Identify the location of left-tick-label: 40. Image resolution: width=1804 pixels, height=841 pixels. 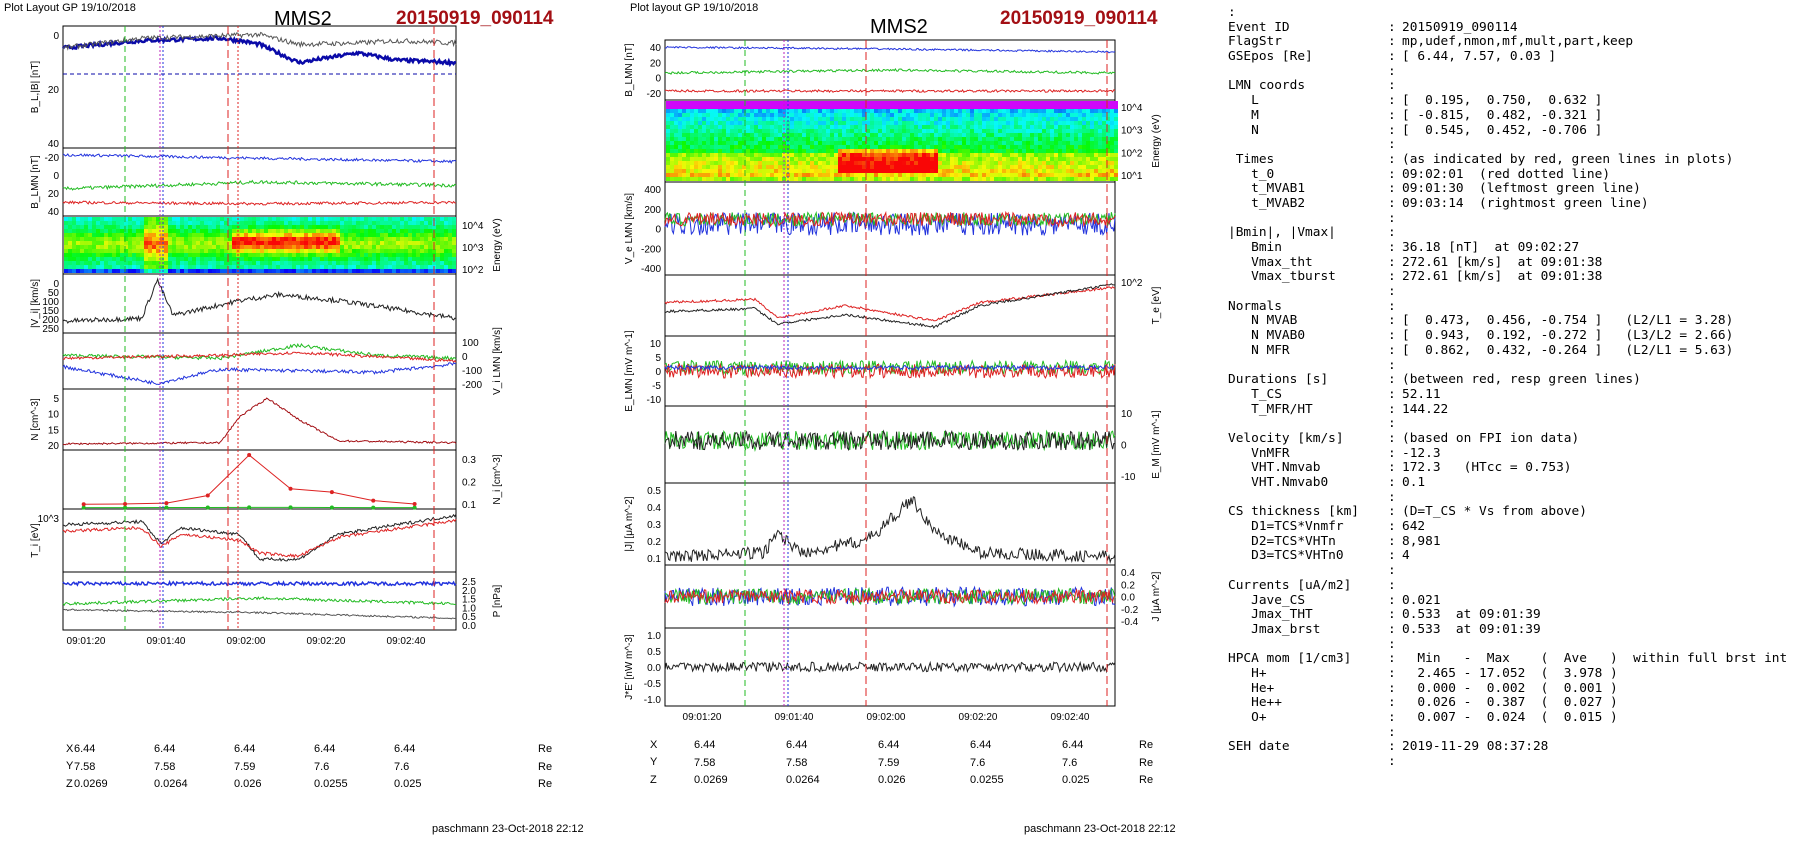
(54, 144).